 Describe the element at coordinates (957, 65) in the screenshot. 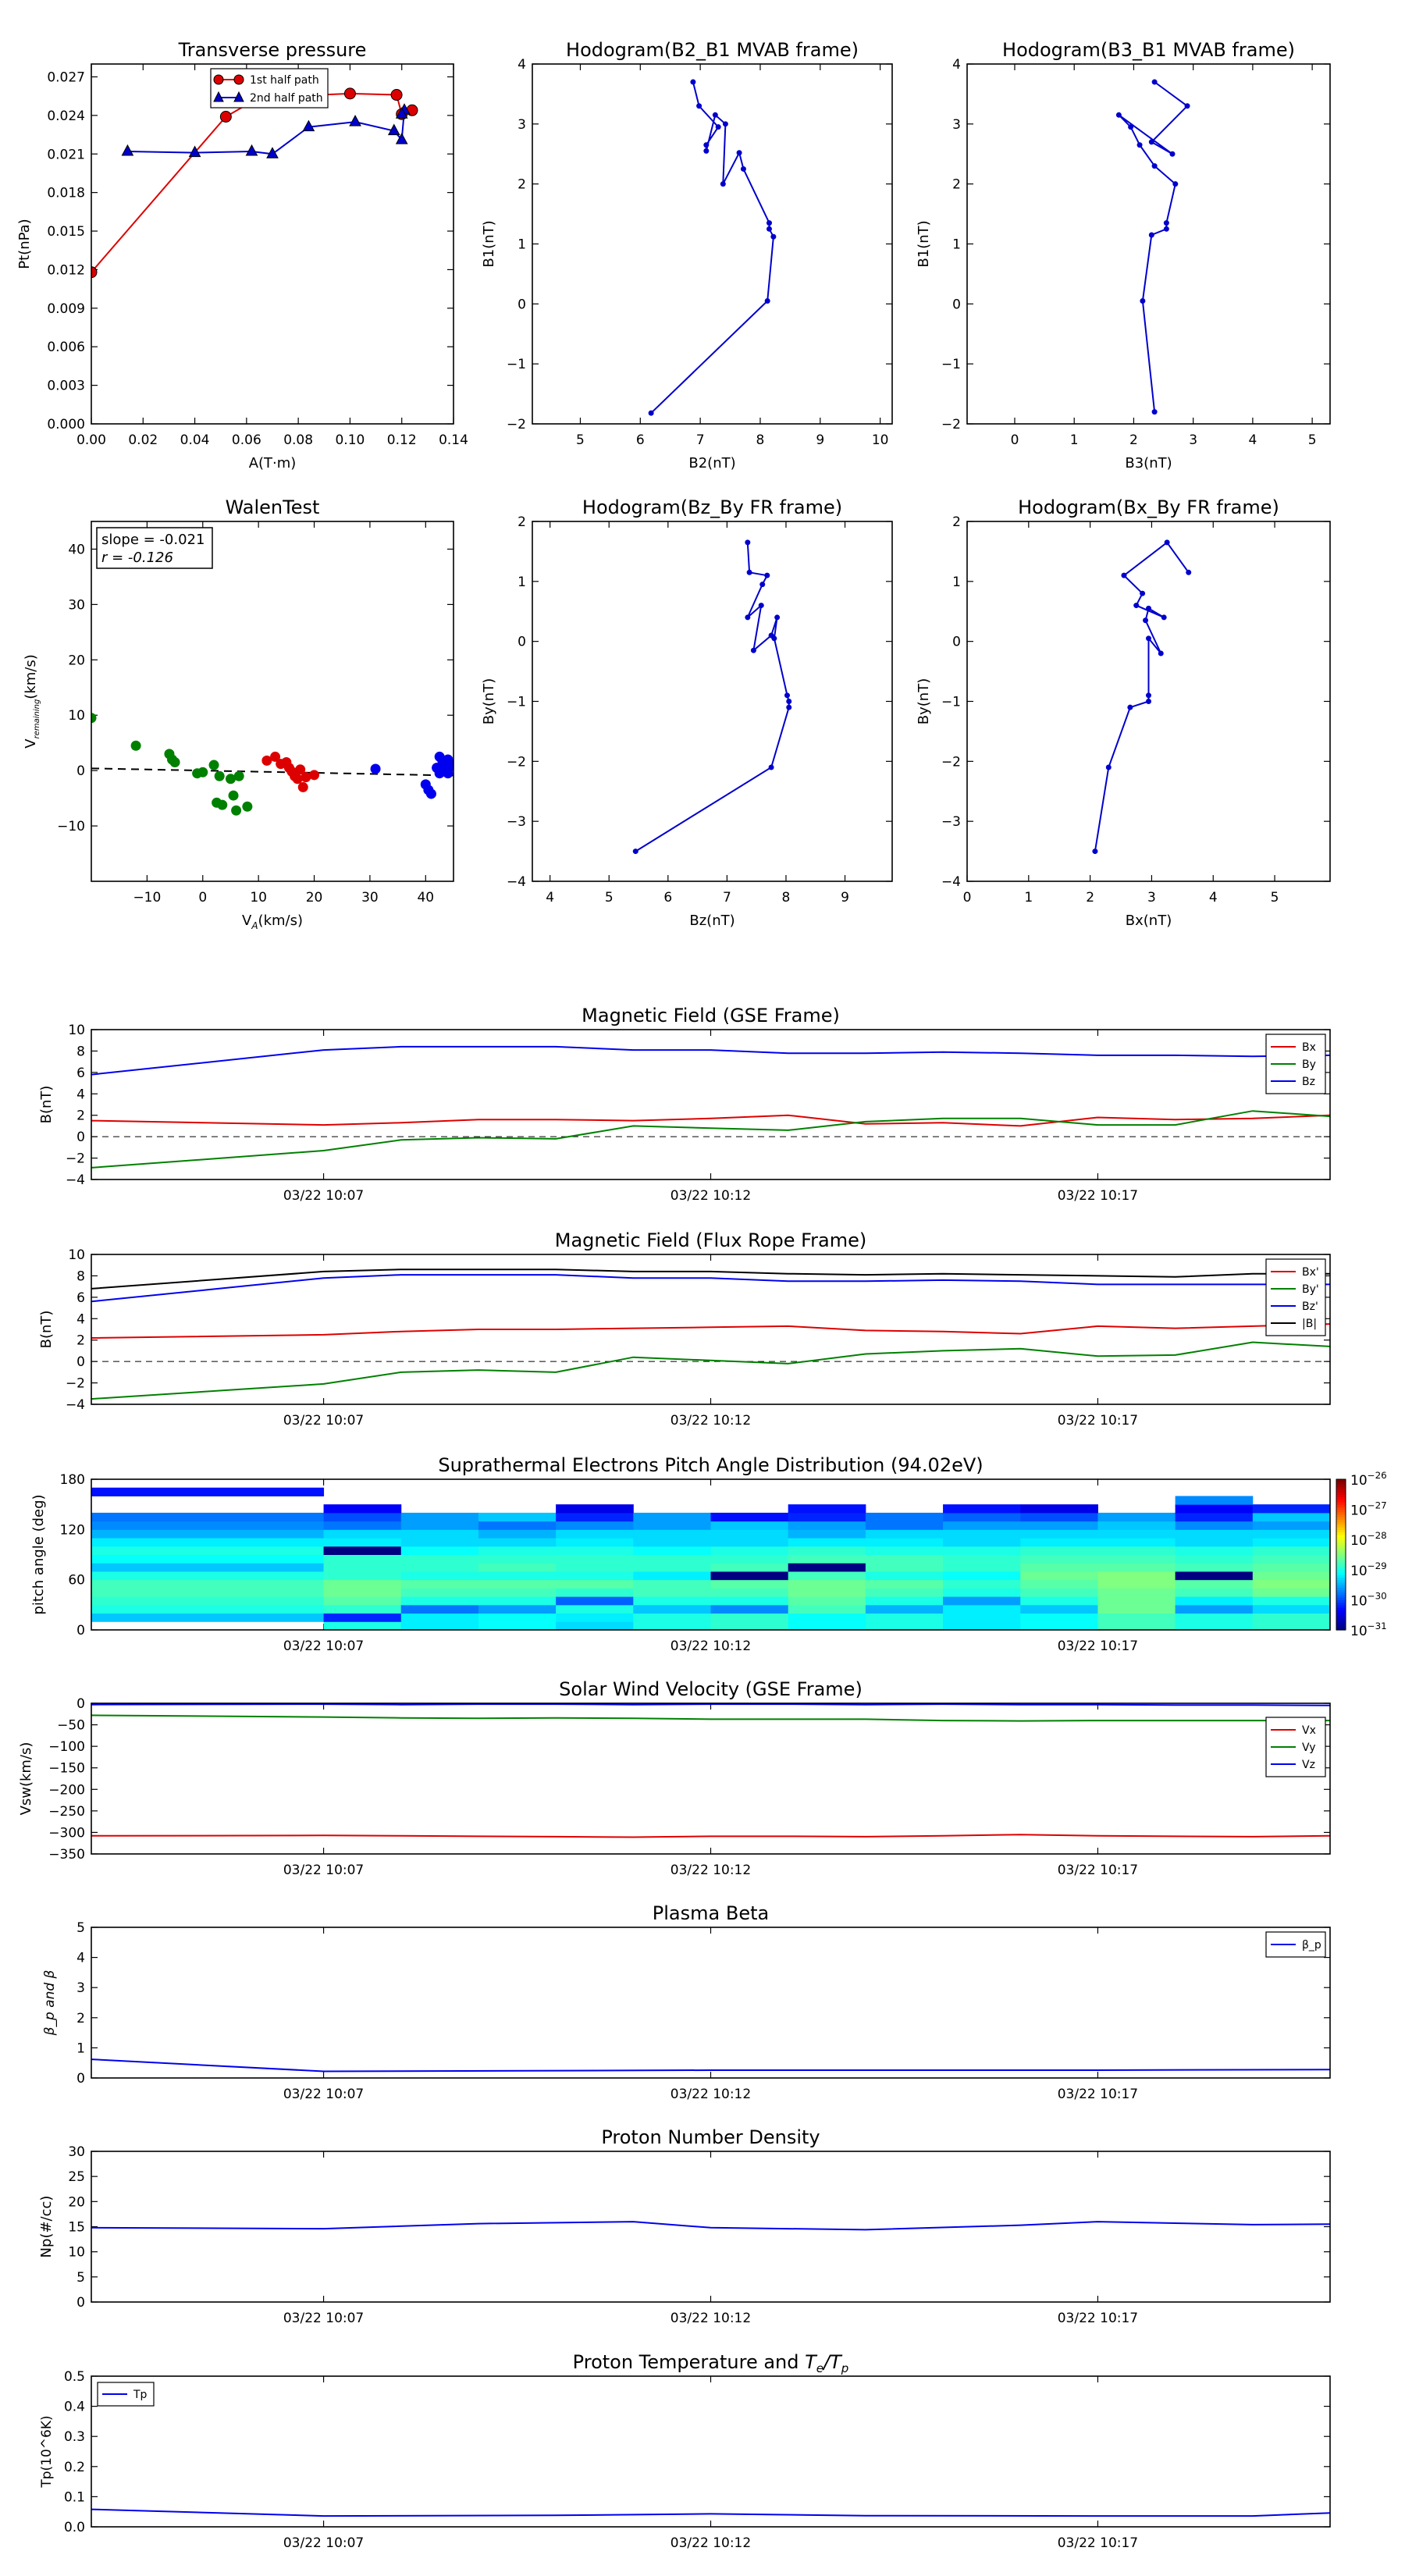

I see `y-tick-label: 4` at that location.